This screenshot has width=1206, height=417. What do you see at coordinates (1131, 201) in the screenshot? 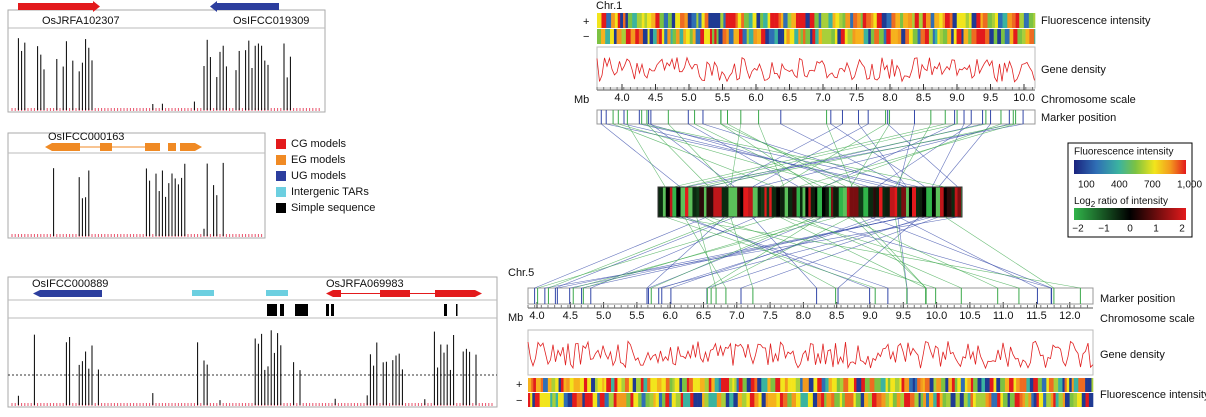
I see `key-title-rest: ratio of intensity` at bounding box center [1131, 201].